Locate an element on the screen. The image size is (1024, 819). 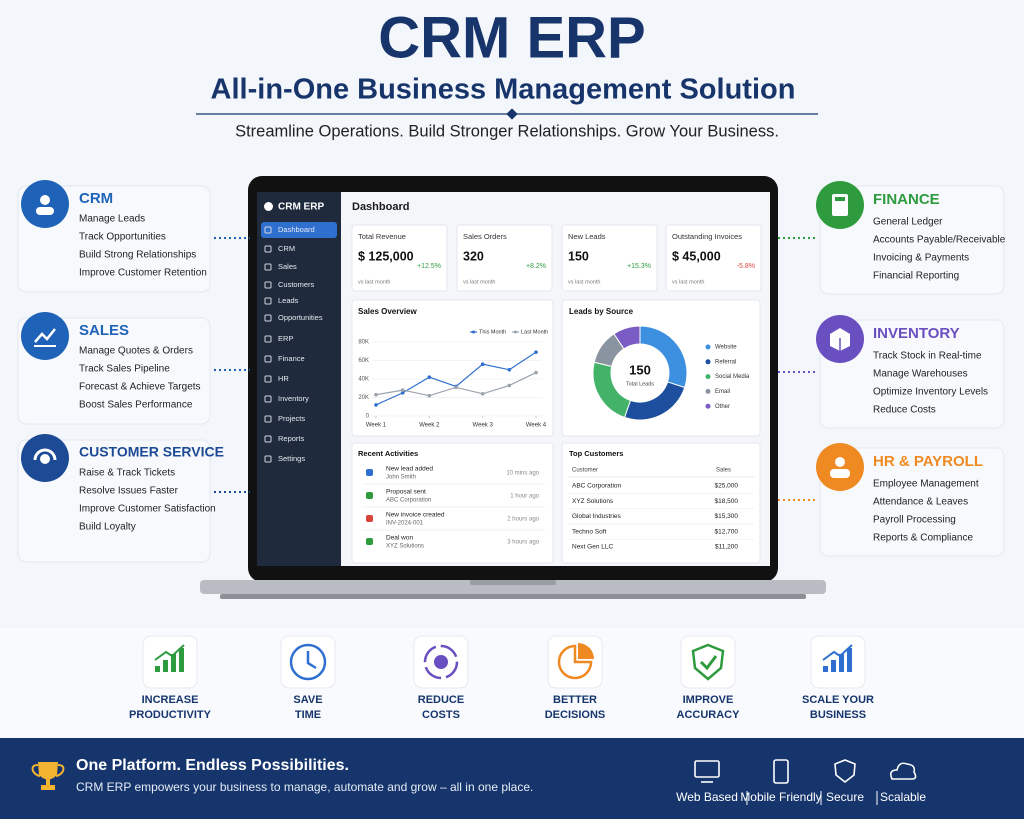
module-title: SALES is located at coordinates (104, 330).